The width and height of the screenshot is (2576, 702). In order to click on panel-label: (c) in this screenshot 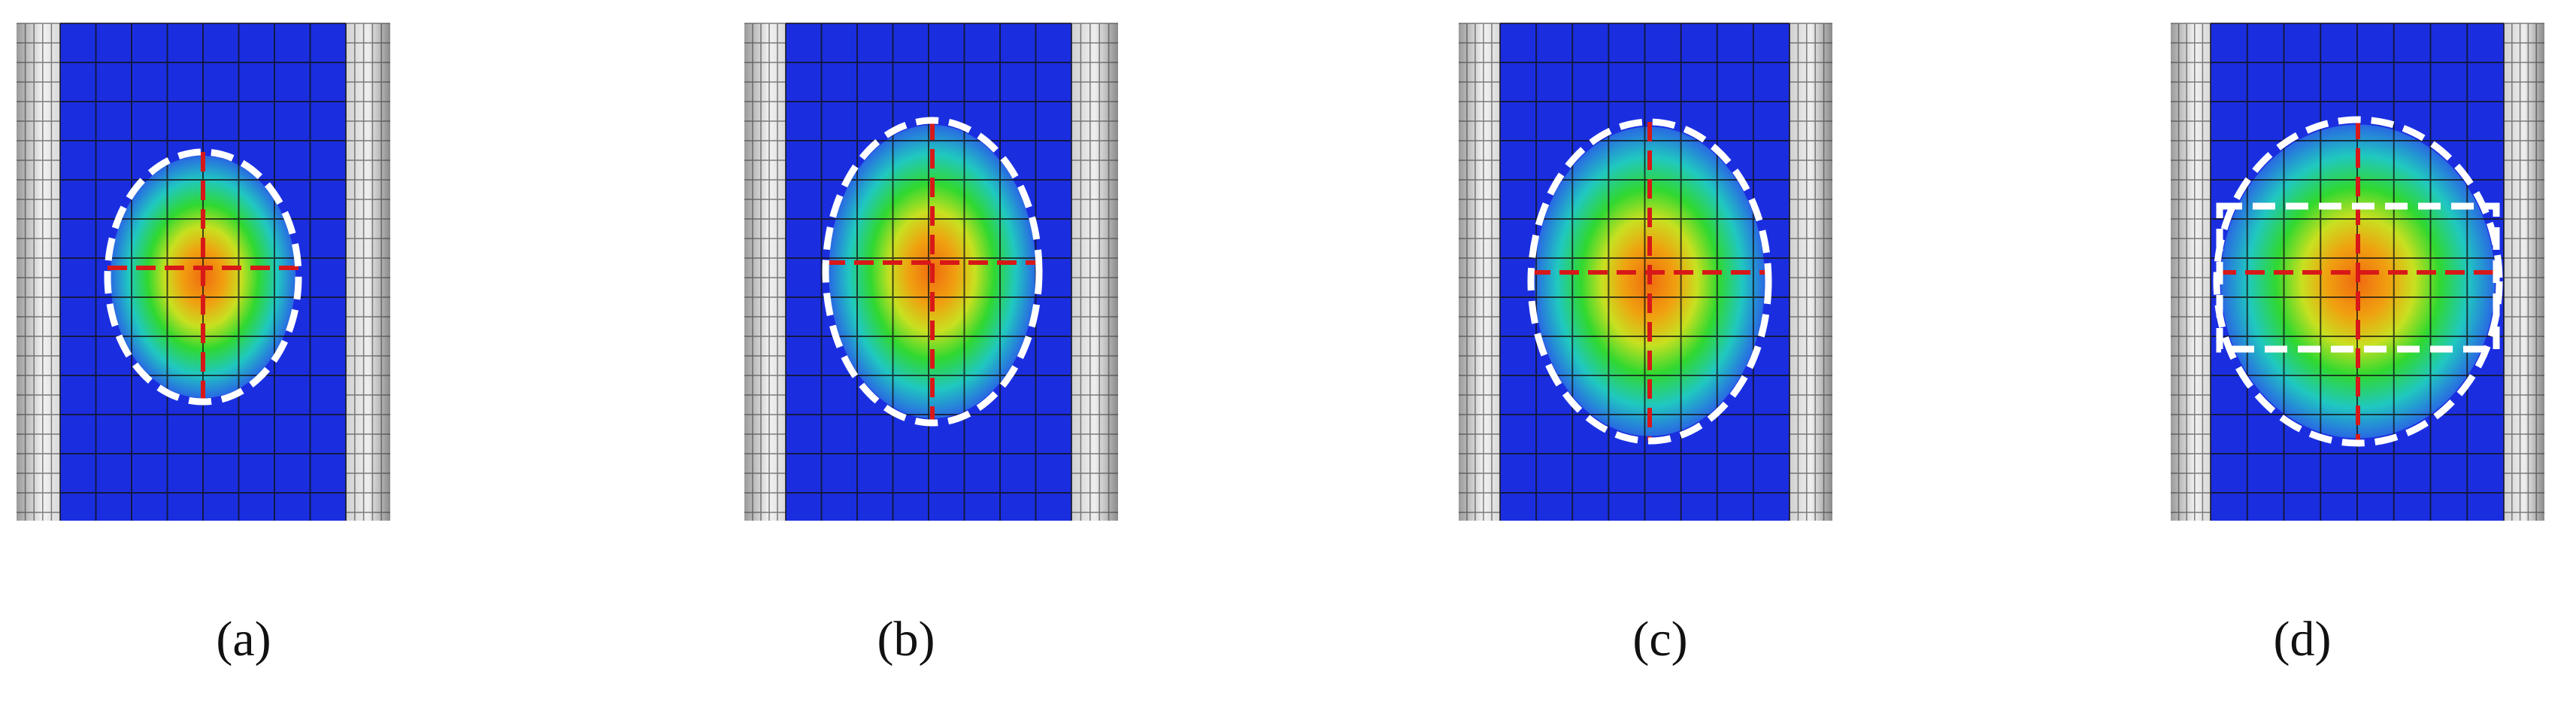, I will do `click(1659, 639)`.